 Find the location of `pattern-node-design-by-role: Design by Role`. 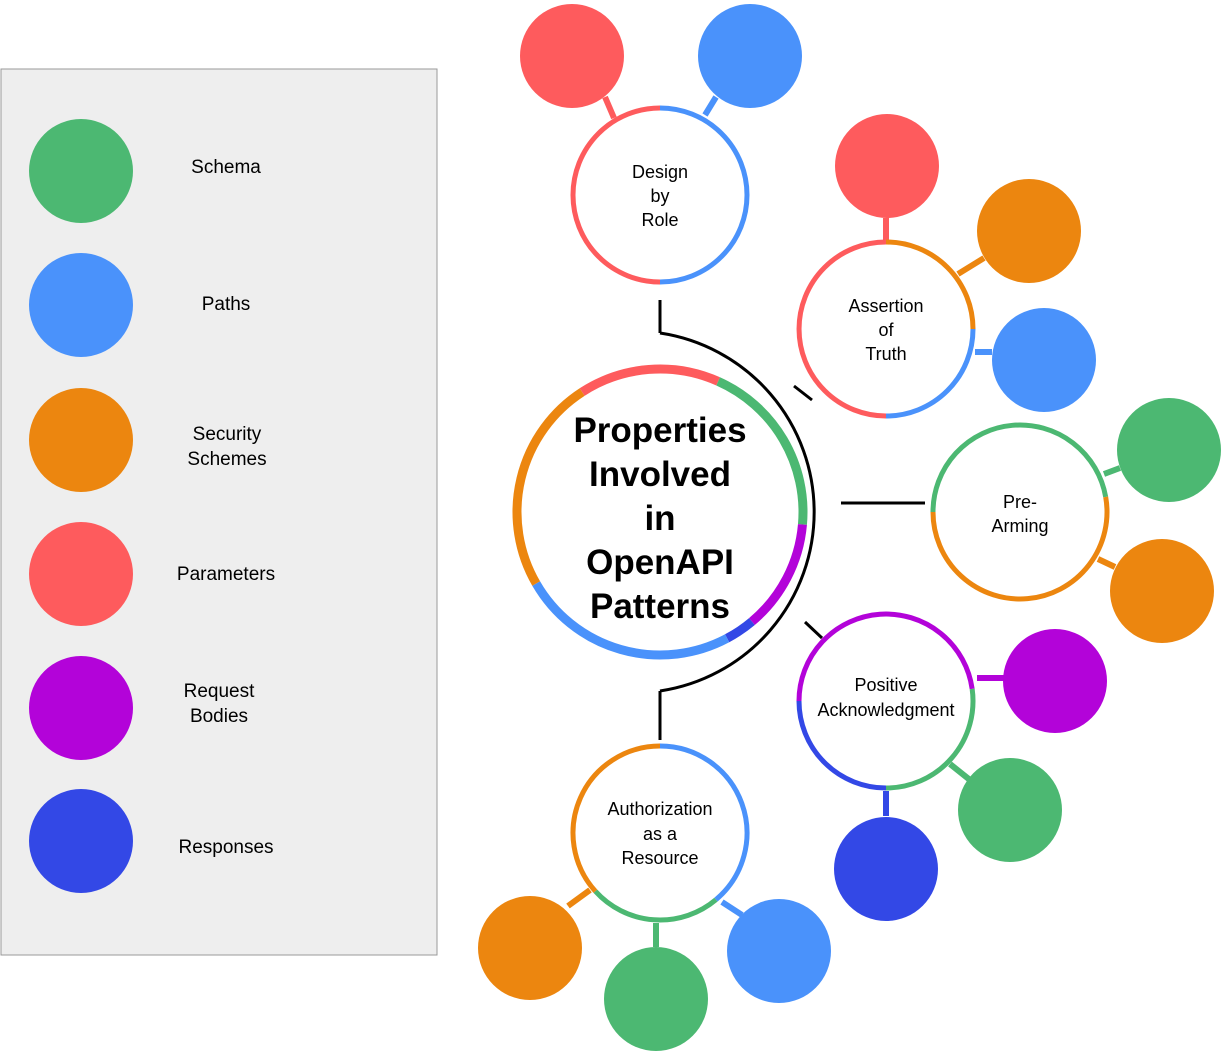

pattern-node-design-by-role: Design by Role is located at coordinates (661, 144).